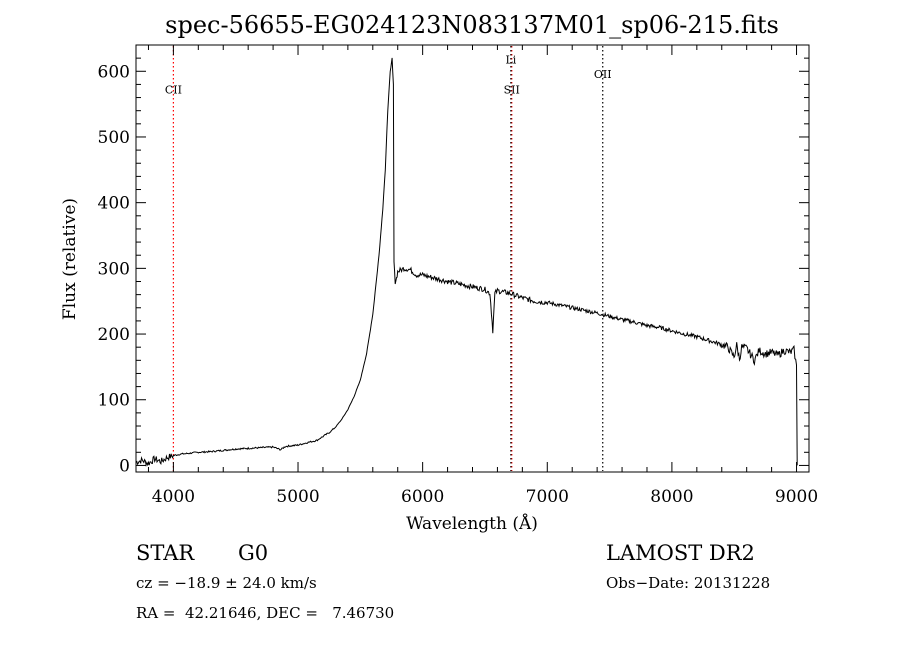  I want to click on line-label-2: Li, so click(510, 59).